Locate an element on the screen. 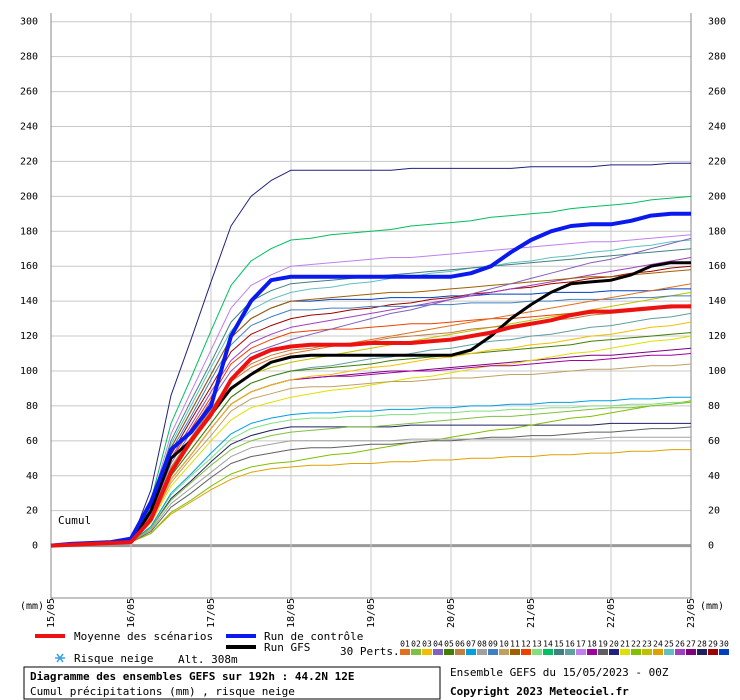 Image resolution: width=740 pixels, height=700 pixels. member-line is located at coordinates (371, 486).